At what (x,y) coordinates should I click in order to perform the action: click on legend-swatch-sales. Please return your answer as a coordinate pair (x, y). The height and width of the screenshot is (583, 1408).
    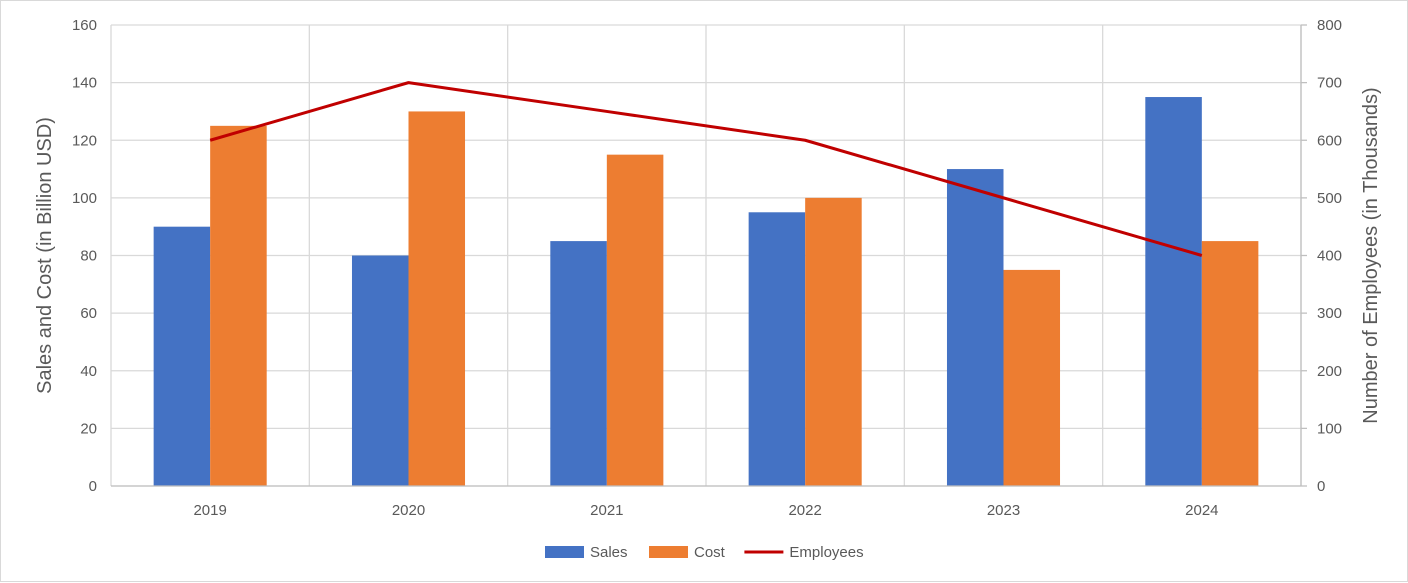
    Looking at the image, I should click on (564, 552).